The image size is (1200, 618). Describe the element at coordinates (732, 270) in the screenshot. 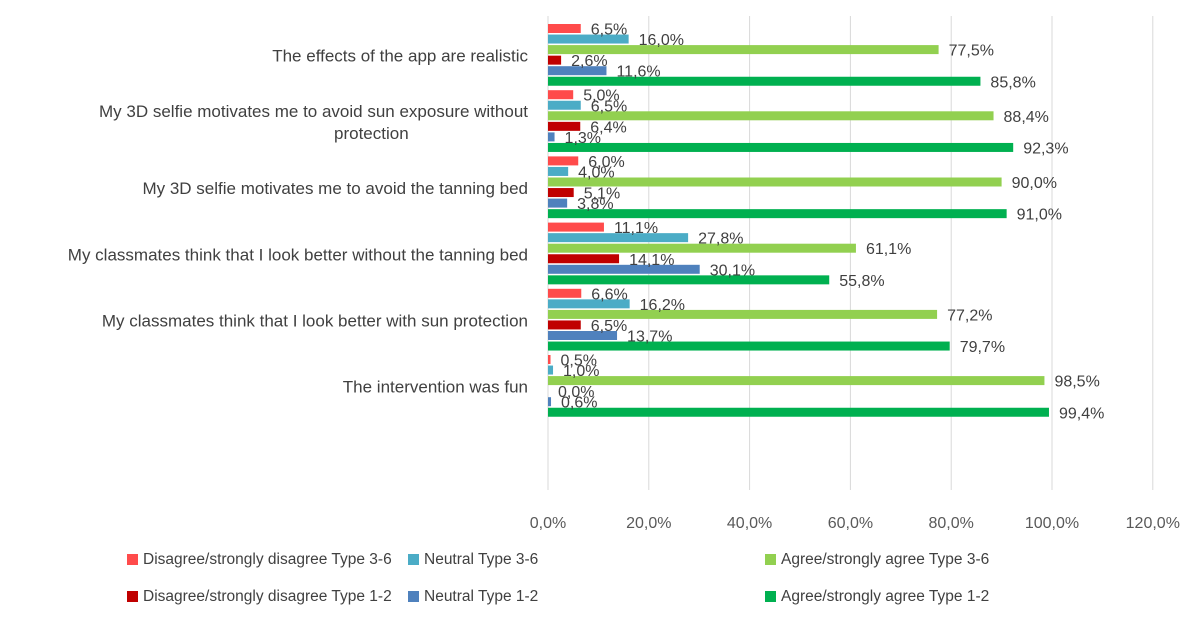

I see `data-label-3-4: 30,1%` at that location.